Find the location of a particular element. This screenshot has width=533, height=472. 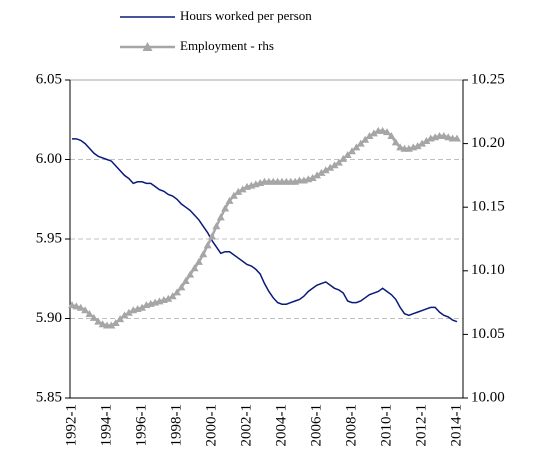

y2-tick-label: 10.25 is located at coordinates (488, 79).